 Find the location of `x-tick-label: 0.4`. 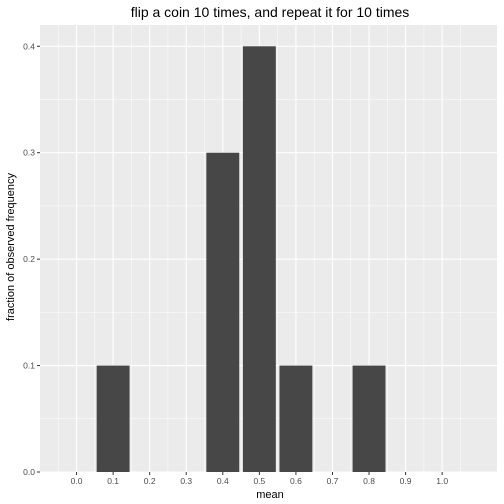

x-tick-label: 0.4 is located at coordinates (223, 481).